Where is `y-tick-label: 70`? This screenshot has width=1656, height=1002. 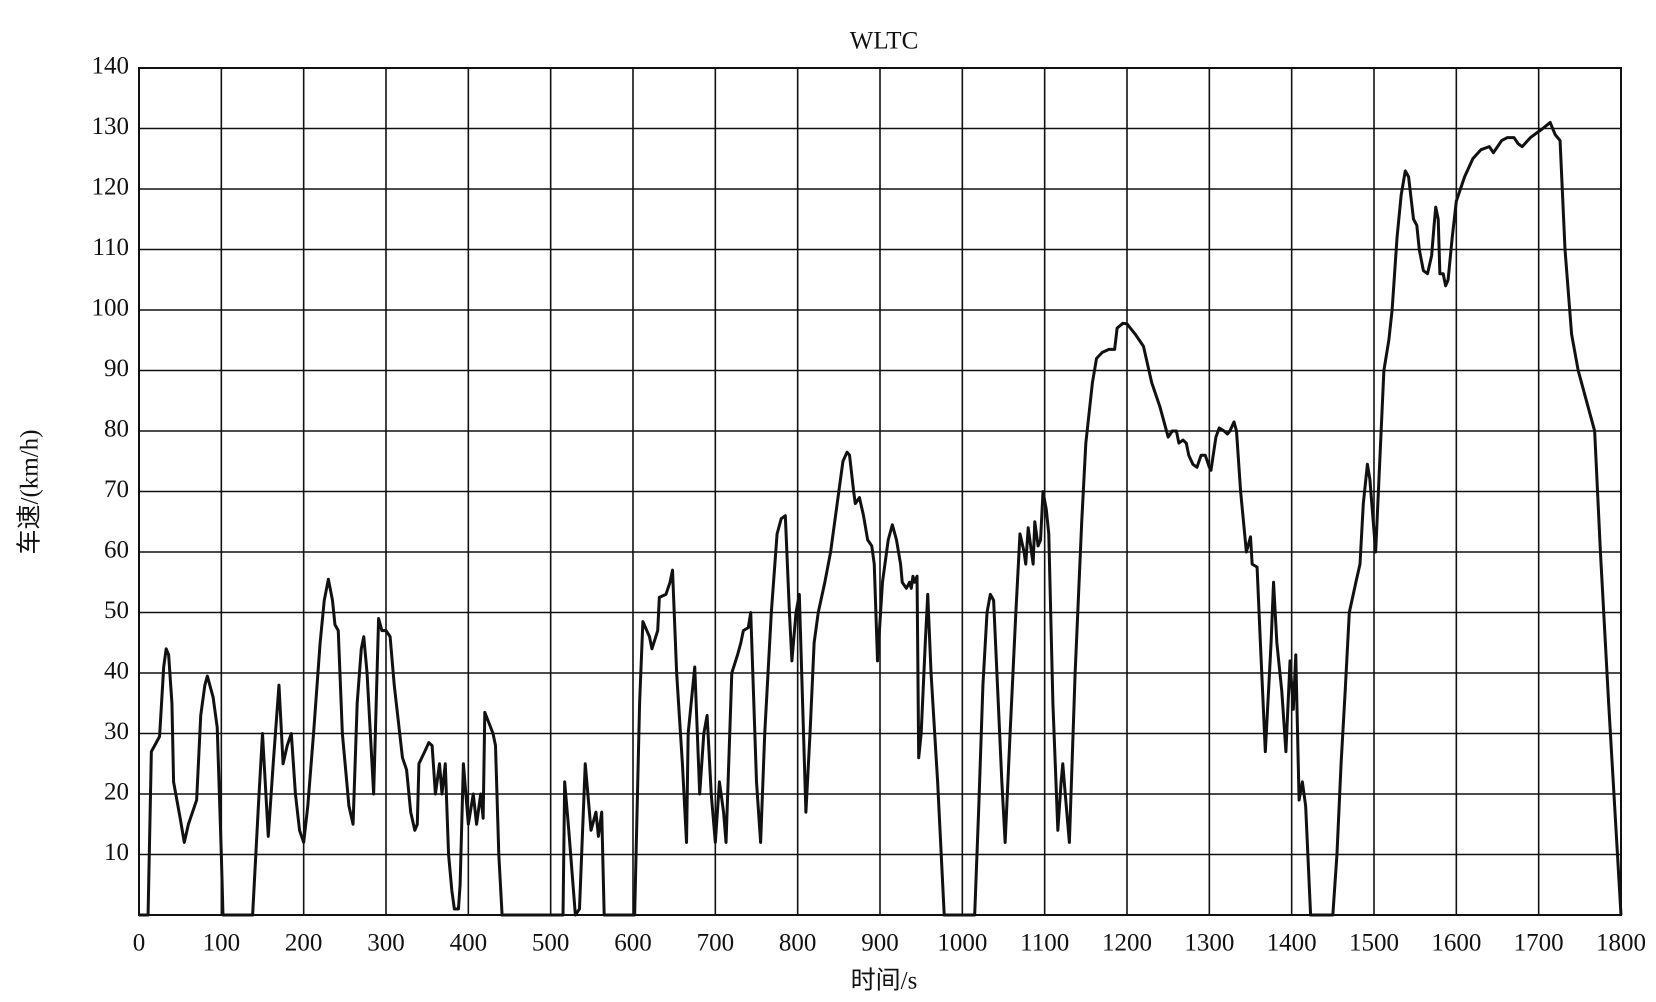 y-tick-label: 70 is located at coordinates (116, 489).